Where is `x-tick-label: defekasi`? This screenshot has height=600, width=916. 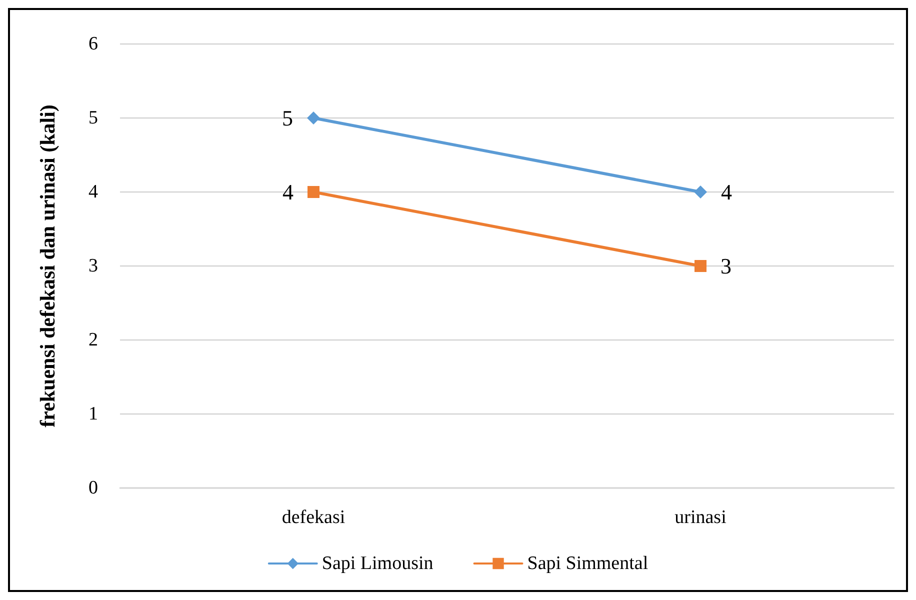 x-tick-label: defekasi is located at coordinates (314, 517).